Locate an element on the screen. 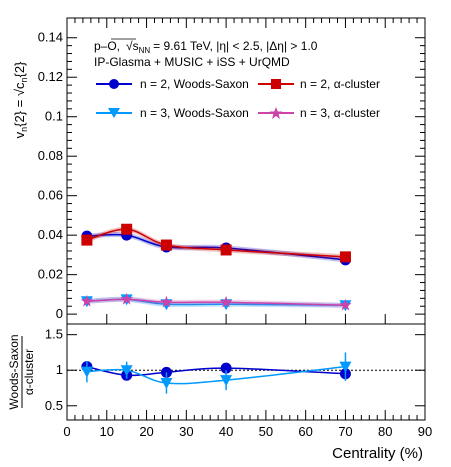 This screenshot has height=467, width=451. svg-text: vn{2} = √cn{2} is located at coordinates (20, 99).